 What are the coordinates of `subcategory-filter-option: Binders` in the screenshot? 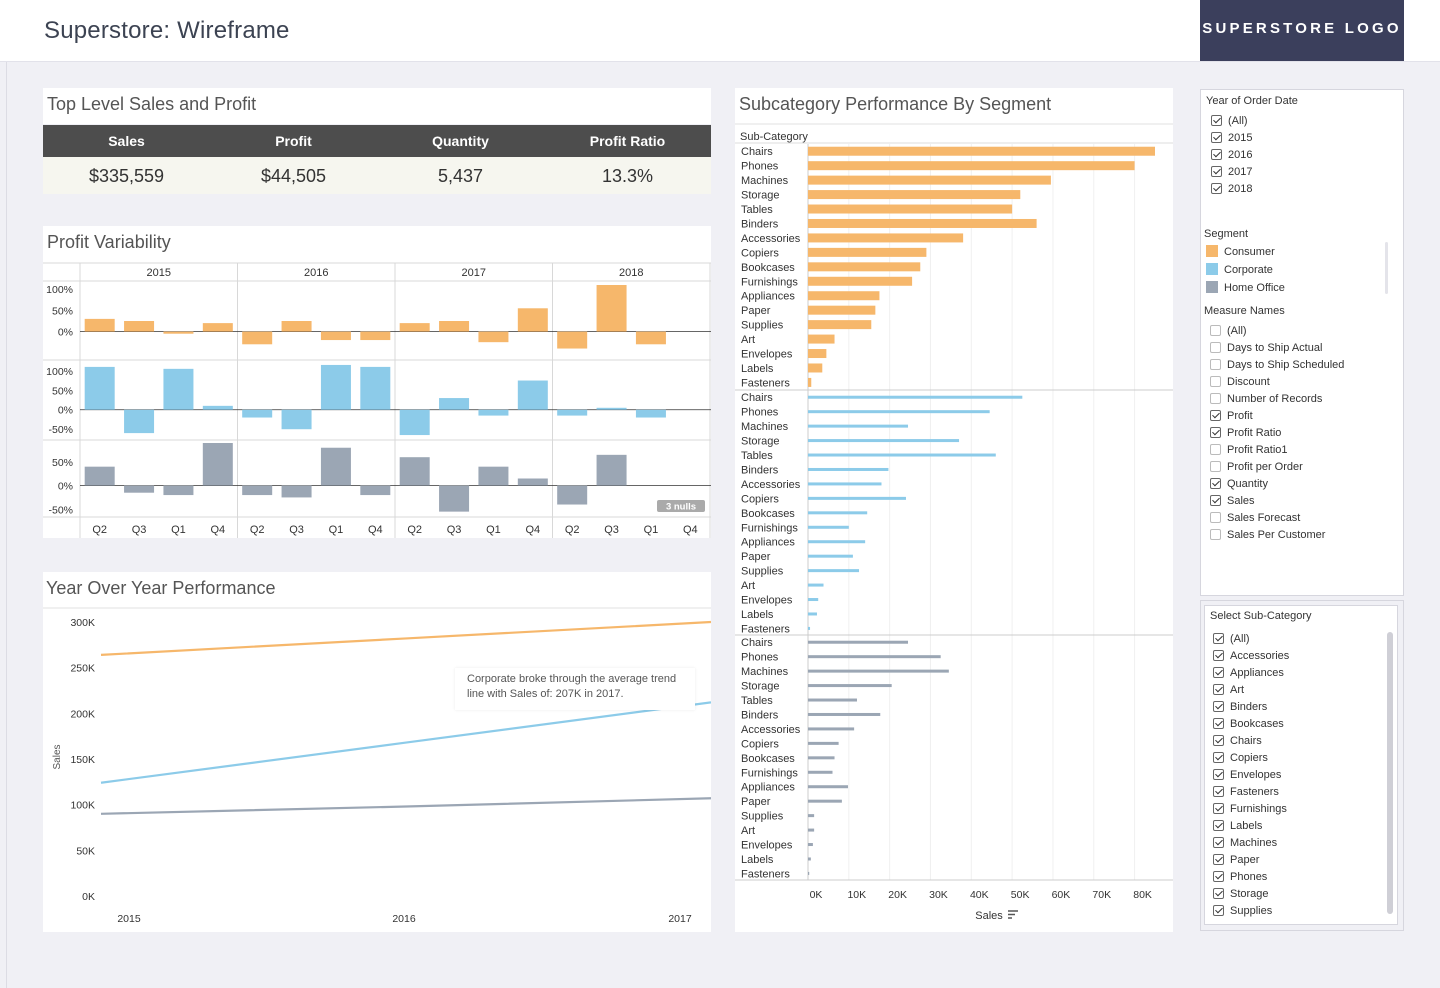 It's located at (1240, 708).